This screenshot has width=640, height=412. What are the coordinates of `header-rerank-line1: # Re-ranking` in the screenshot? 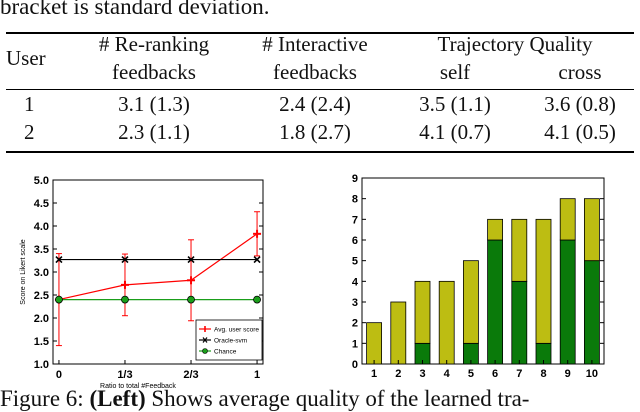 It's located at (154, 44).